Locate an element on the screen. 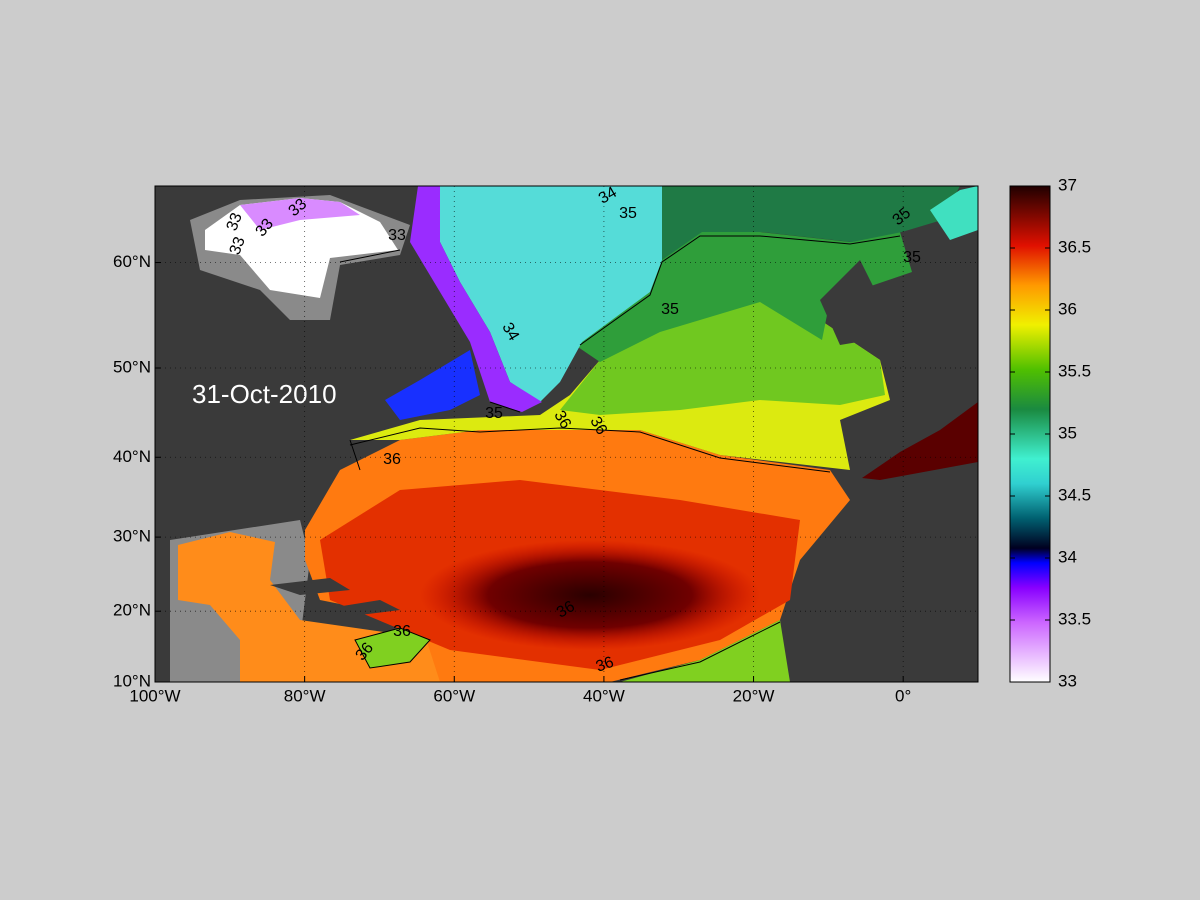 This screenshot has width=1200, height=900. colorbar-tick-label: 36 is located at coordinates (1067, 308).